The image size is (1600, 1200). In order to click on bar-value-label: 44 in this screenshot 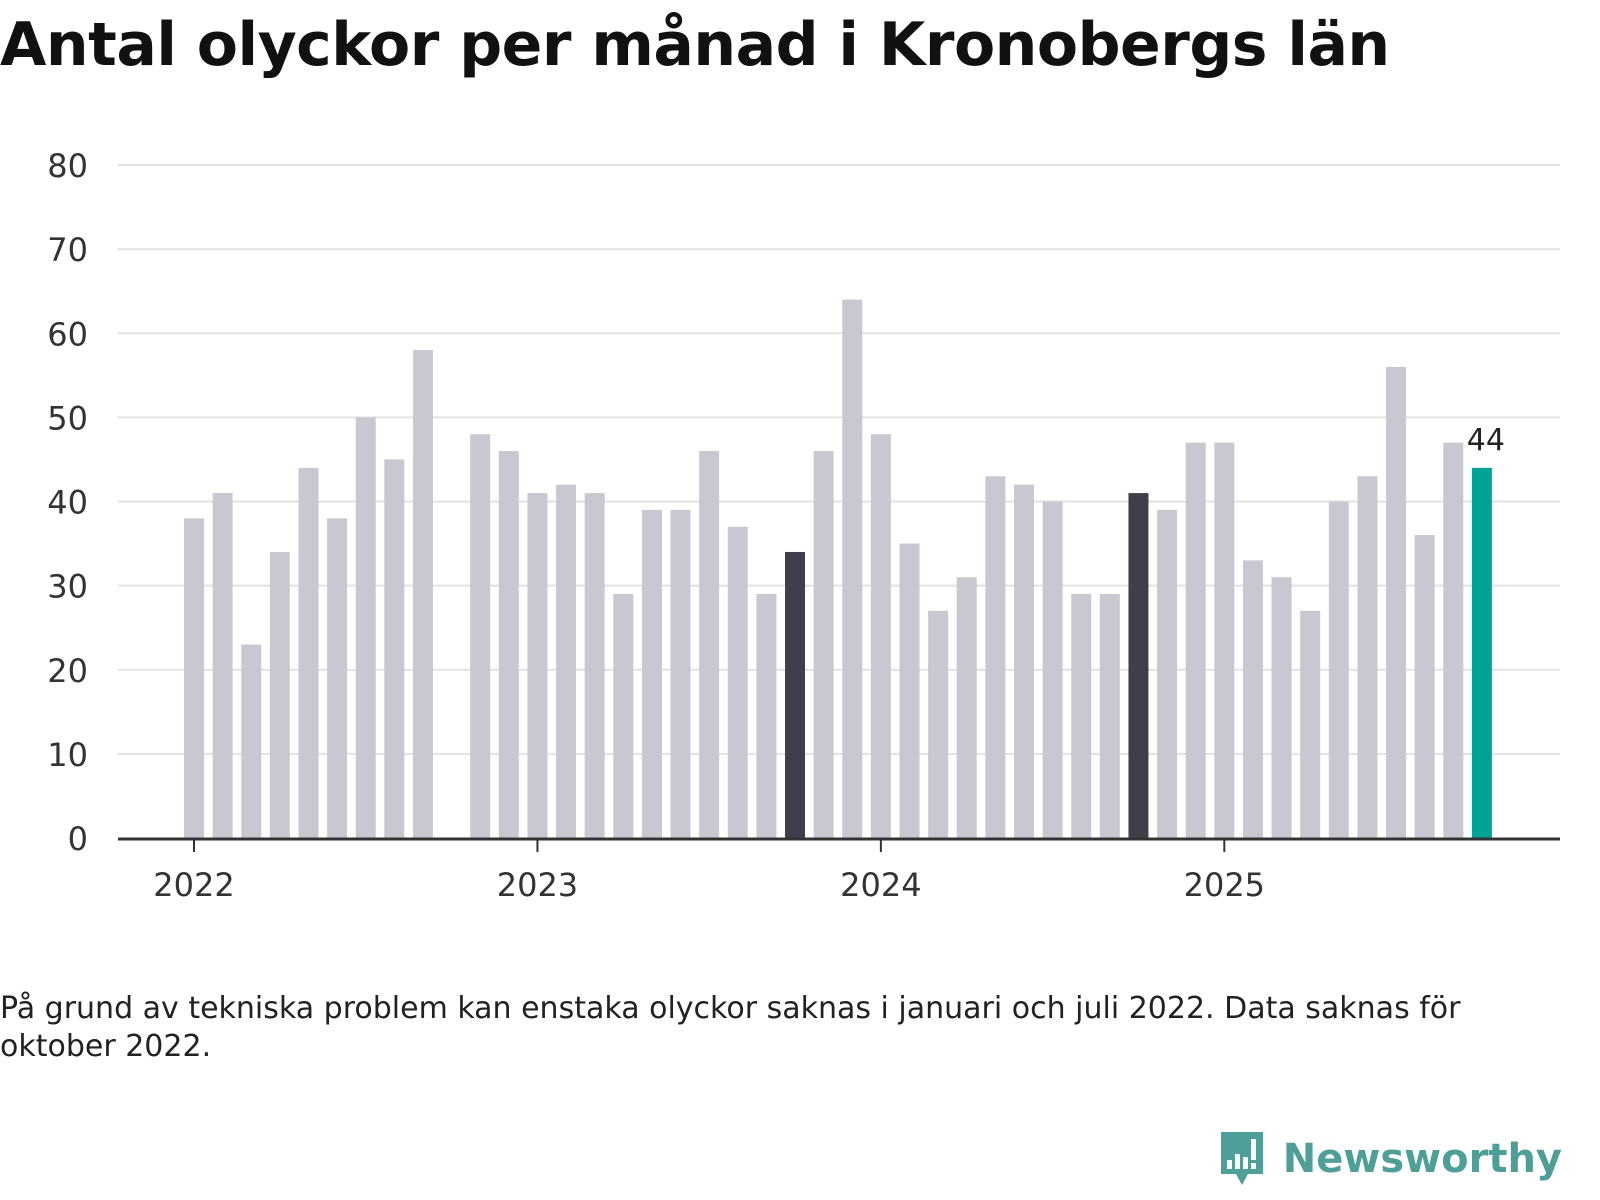, I will do `click(1486, 440)`.